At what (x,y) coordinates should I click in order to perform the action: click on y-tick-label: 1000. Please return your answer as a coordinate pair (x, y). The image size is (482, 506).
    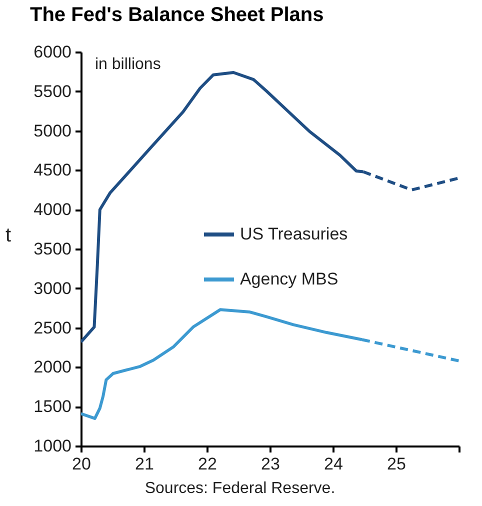
    Looking at the image, I should click on (53, 446).